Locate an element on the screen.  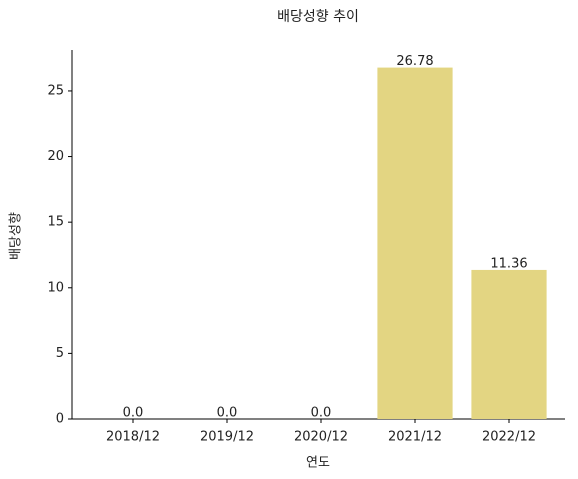
chart-title: 배당성향 추이 is located at coordinates (318, 17).